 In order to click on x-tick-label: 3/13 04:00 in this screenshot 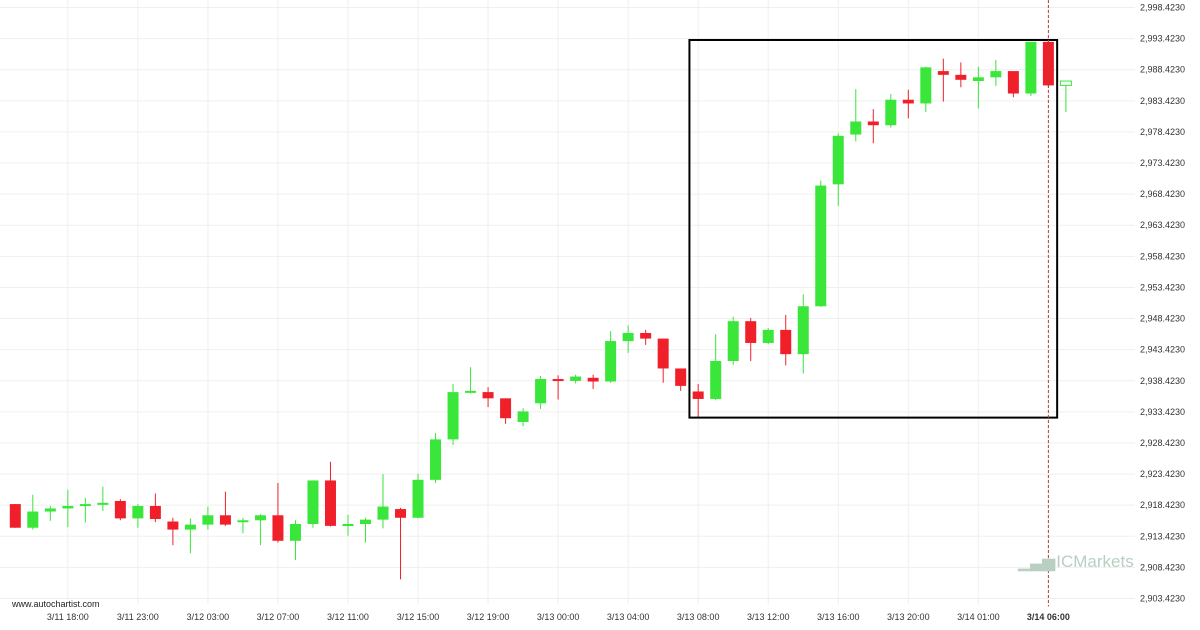, I will do `click(628, 617)`.